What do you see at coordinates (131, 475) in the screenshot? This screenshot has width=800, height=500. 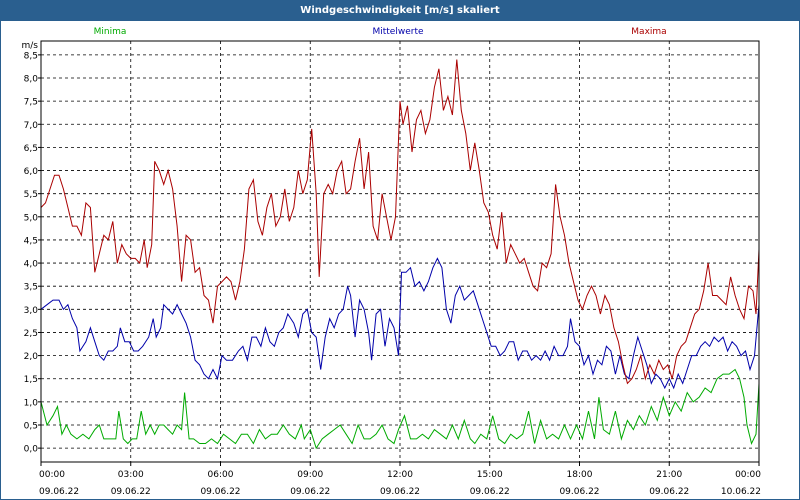 I see `x-tick-time-label: 03:00` at bounding box center [131, 475].